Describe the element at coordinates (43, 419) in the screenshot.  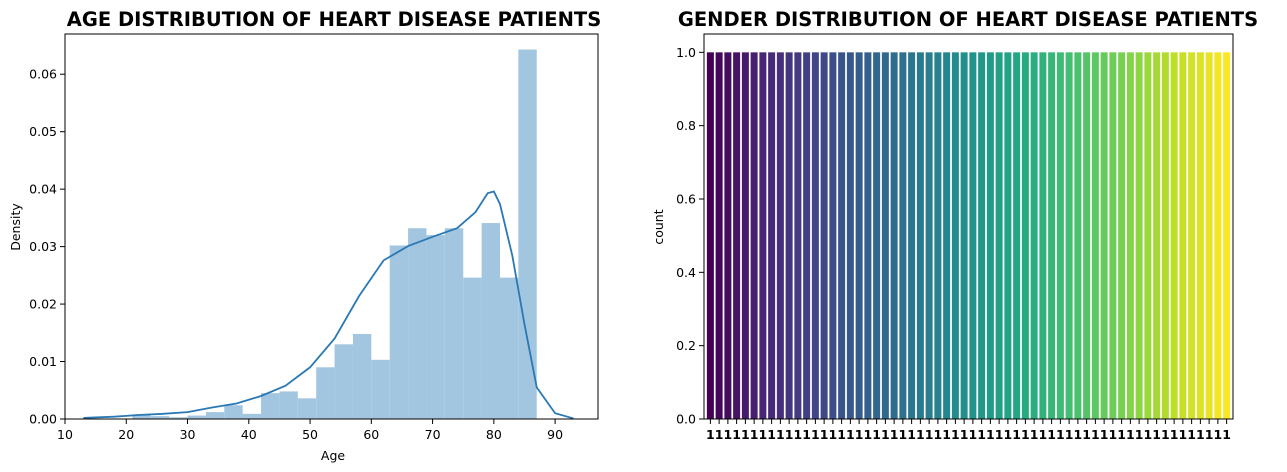
I see `y-tick-label: 0.00` at that location.